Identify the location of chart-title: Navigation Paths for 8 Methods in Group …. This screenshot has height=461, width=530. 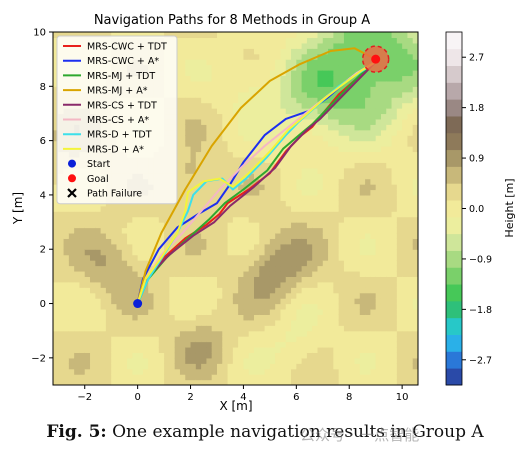
(232, 20).